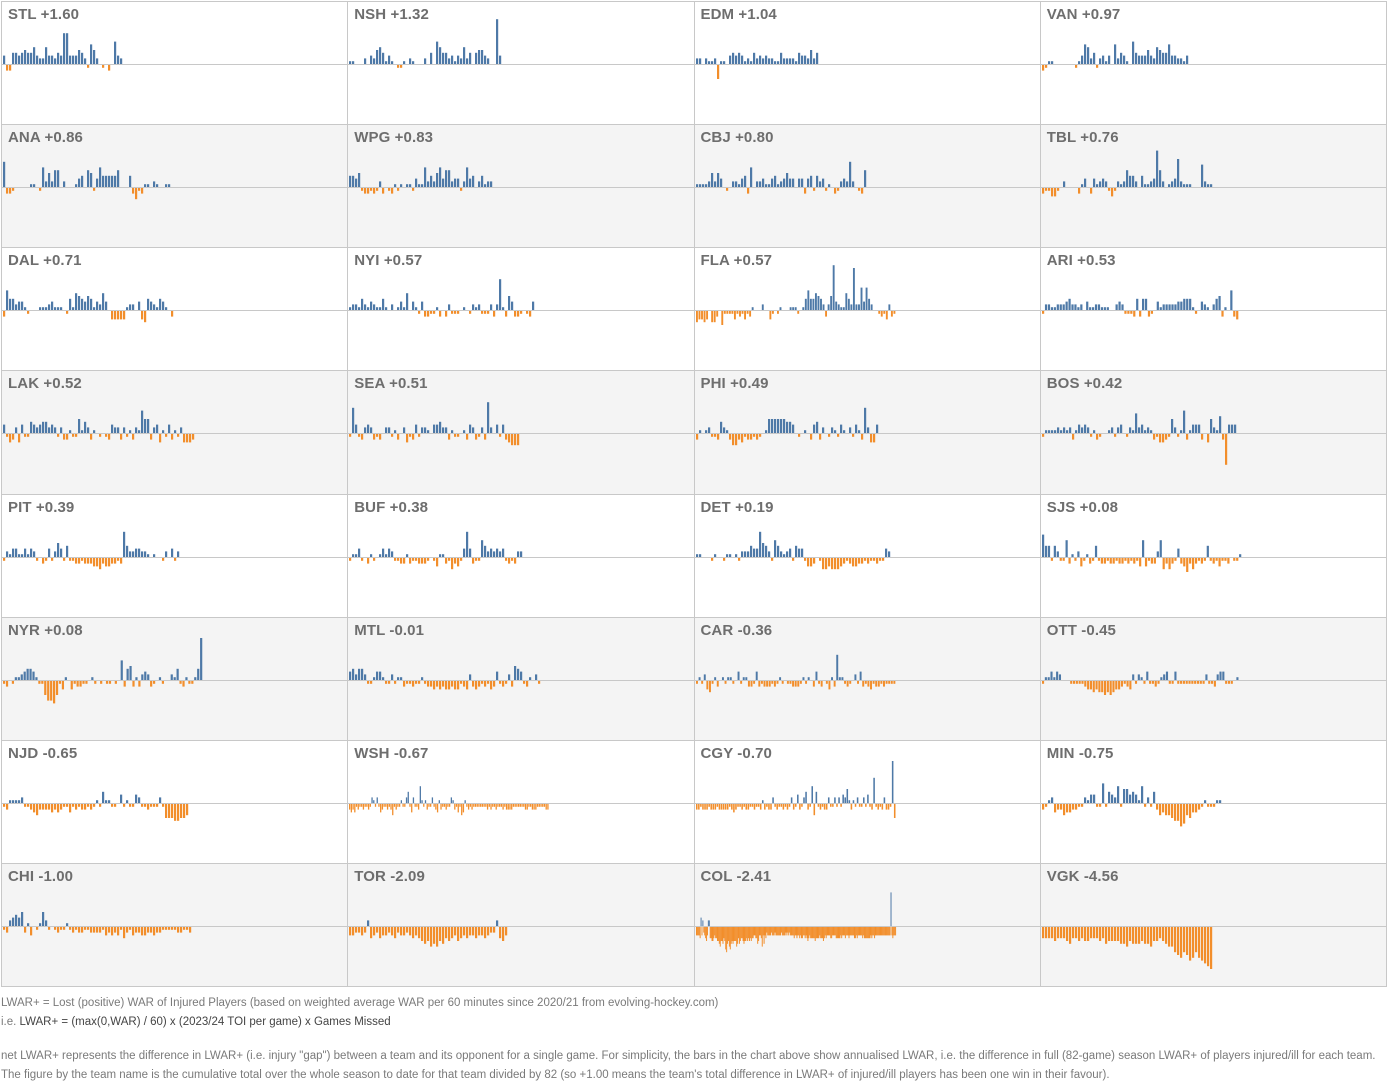 This screenshot has width=1388, height=1084. What do you see at coordinates (1213, 679) in the screenshot?
I see `team-panel: OTT -0.45` at bounding box center [1213, 679].